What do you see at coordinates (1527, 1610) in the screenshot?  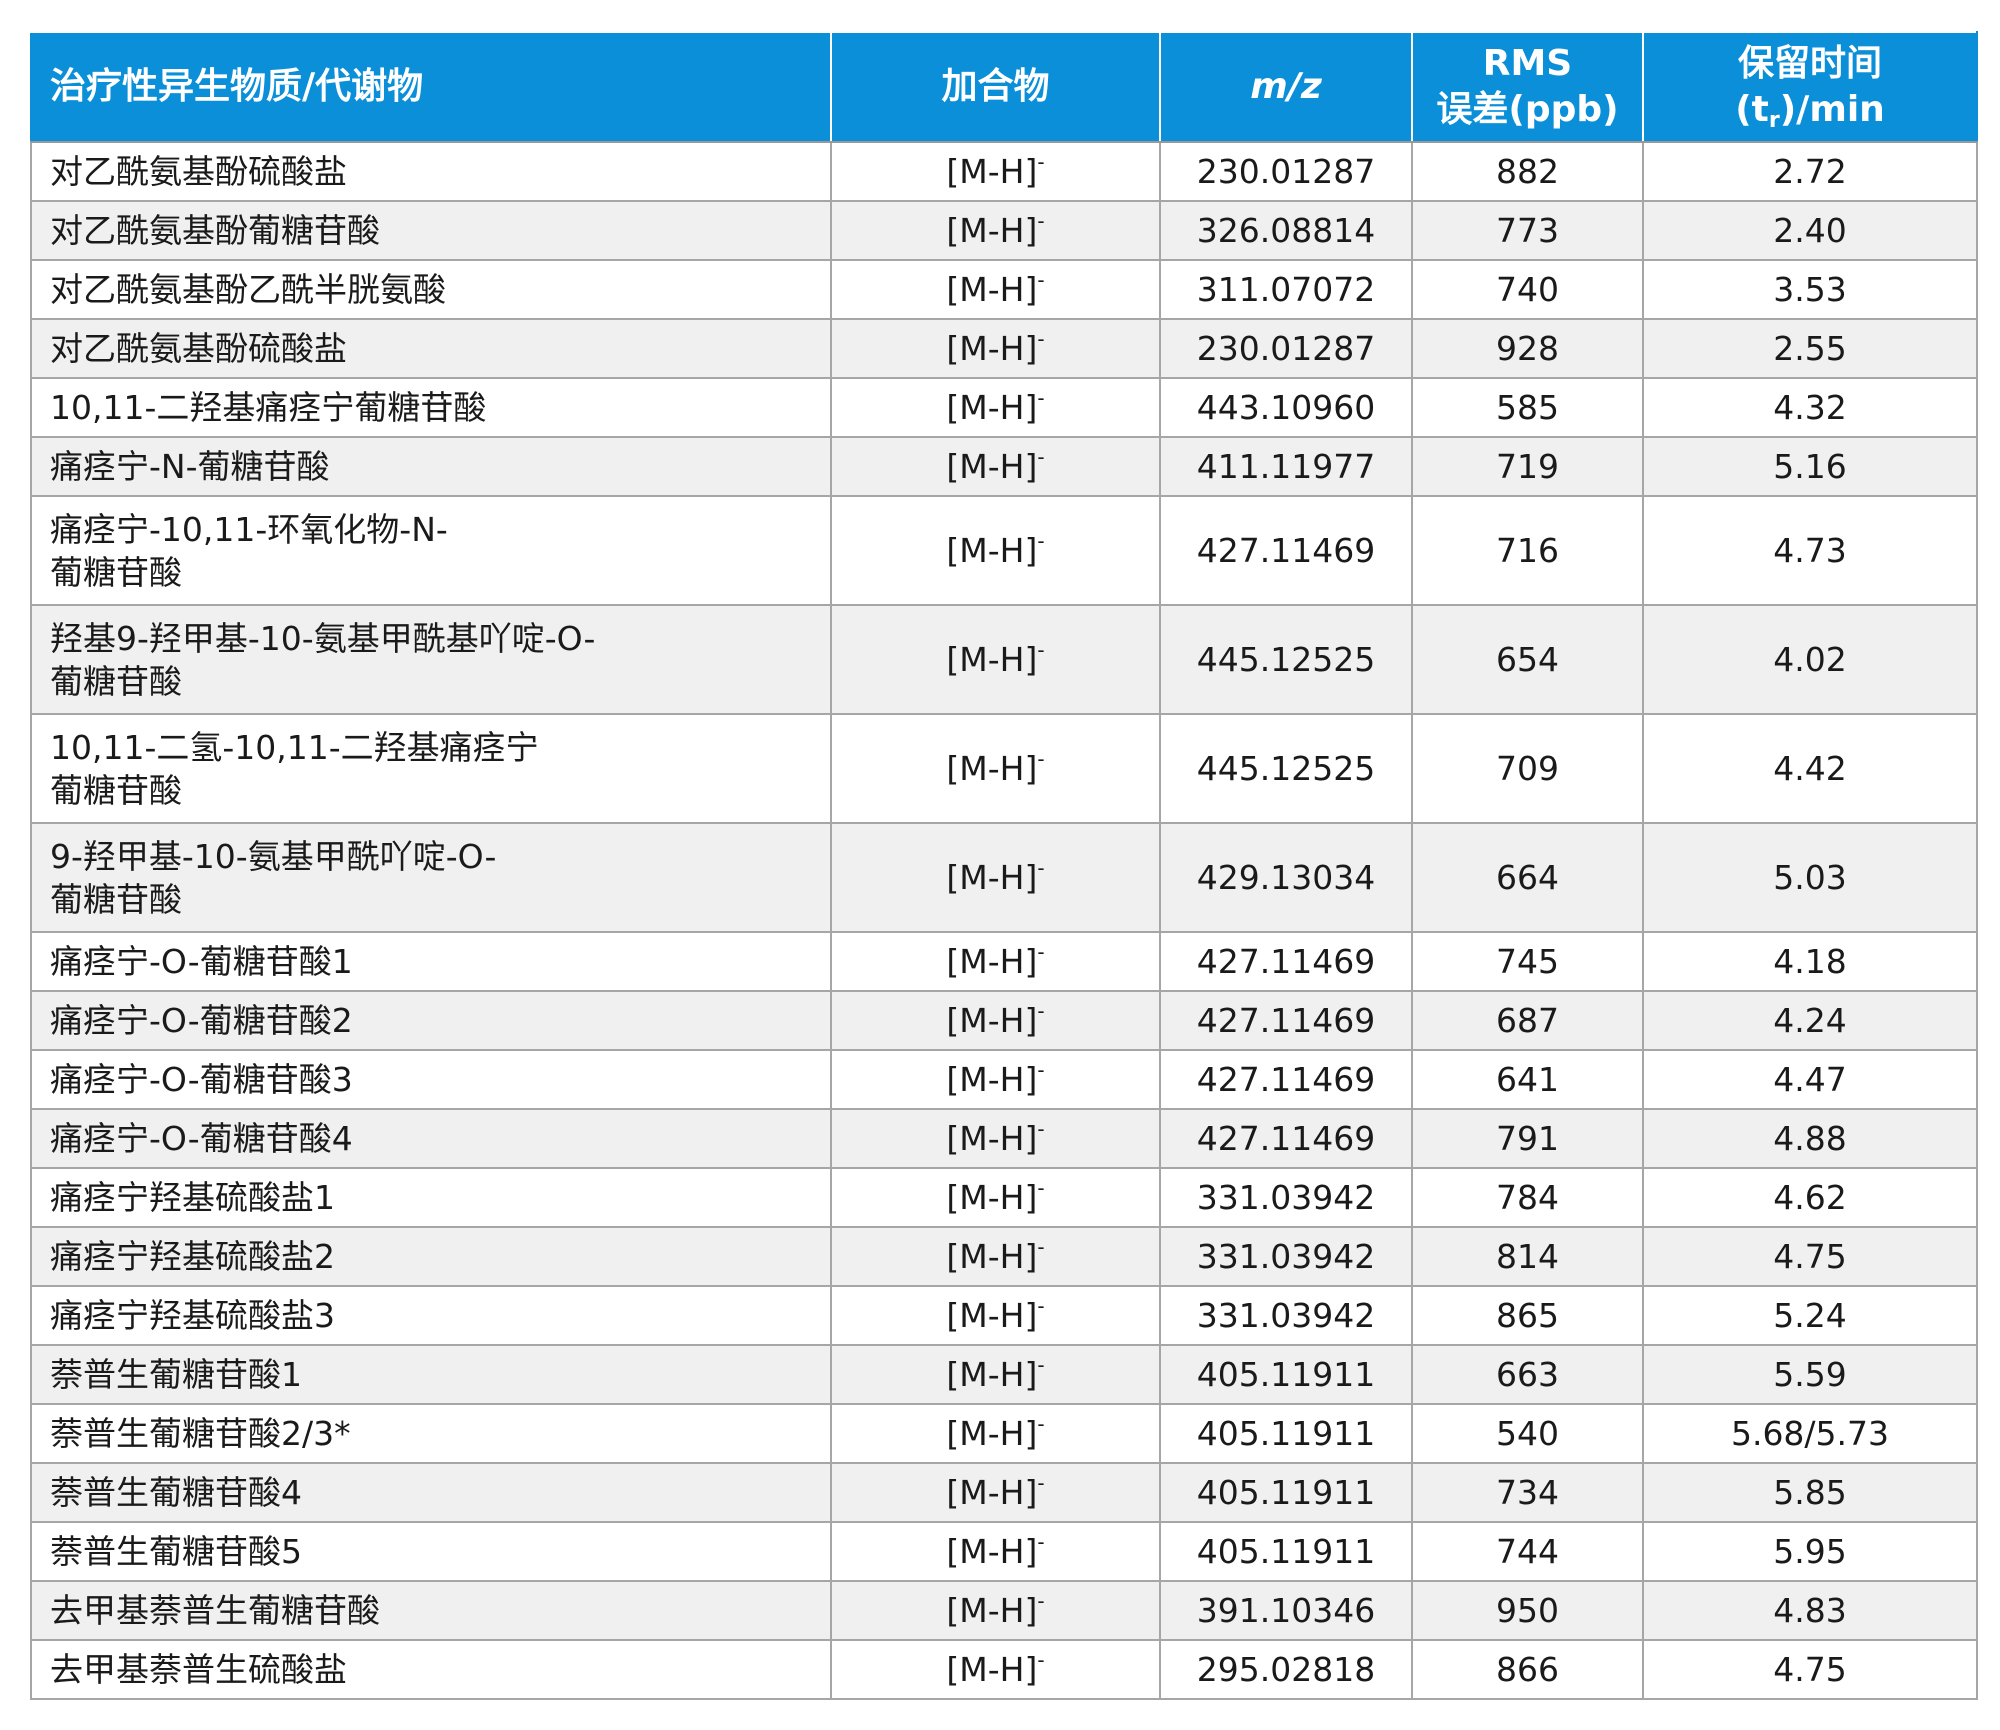 I see `rms-cell: 950` at bounding box center [1527, 1610].